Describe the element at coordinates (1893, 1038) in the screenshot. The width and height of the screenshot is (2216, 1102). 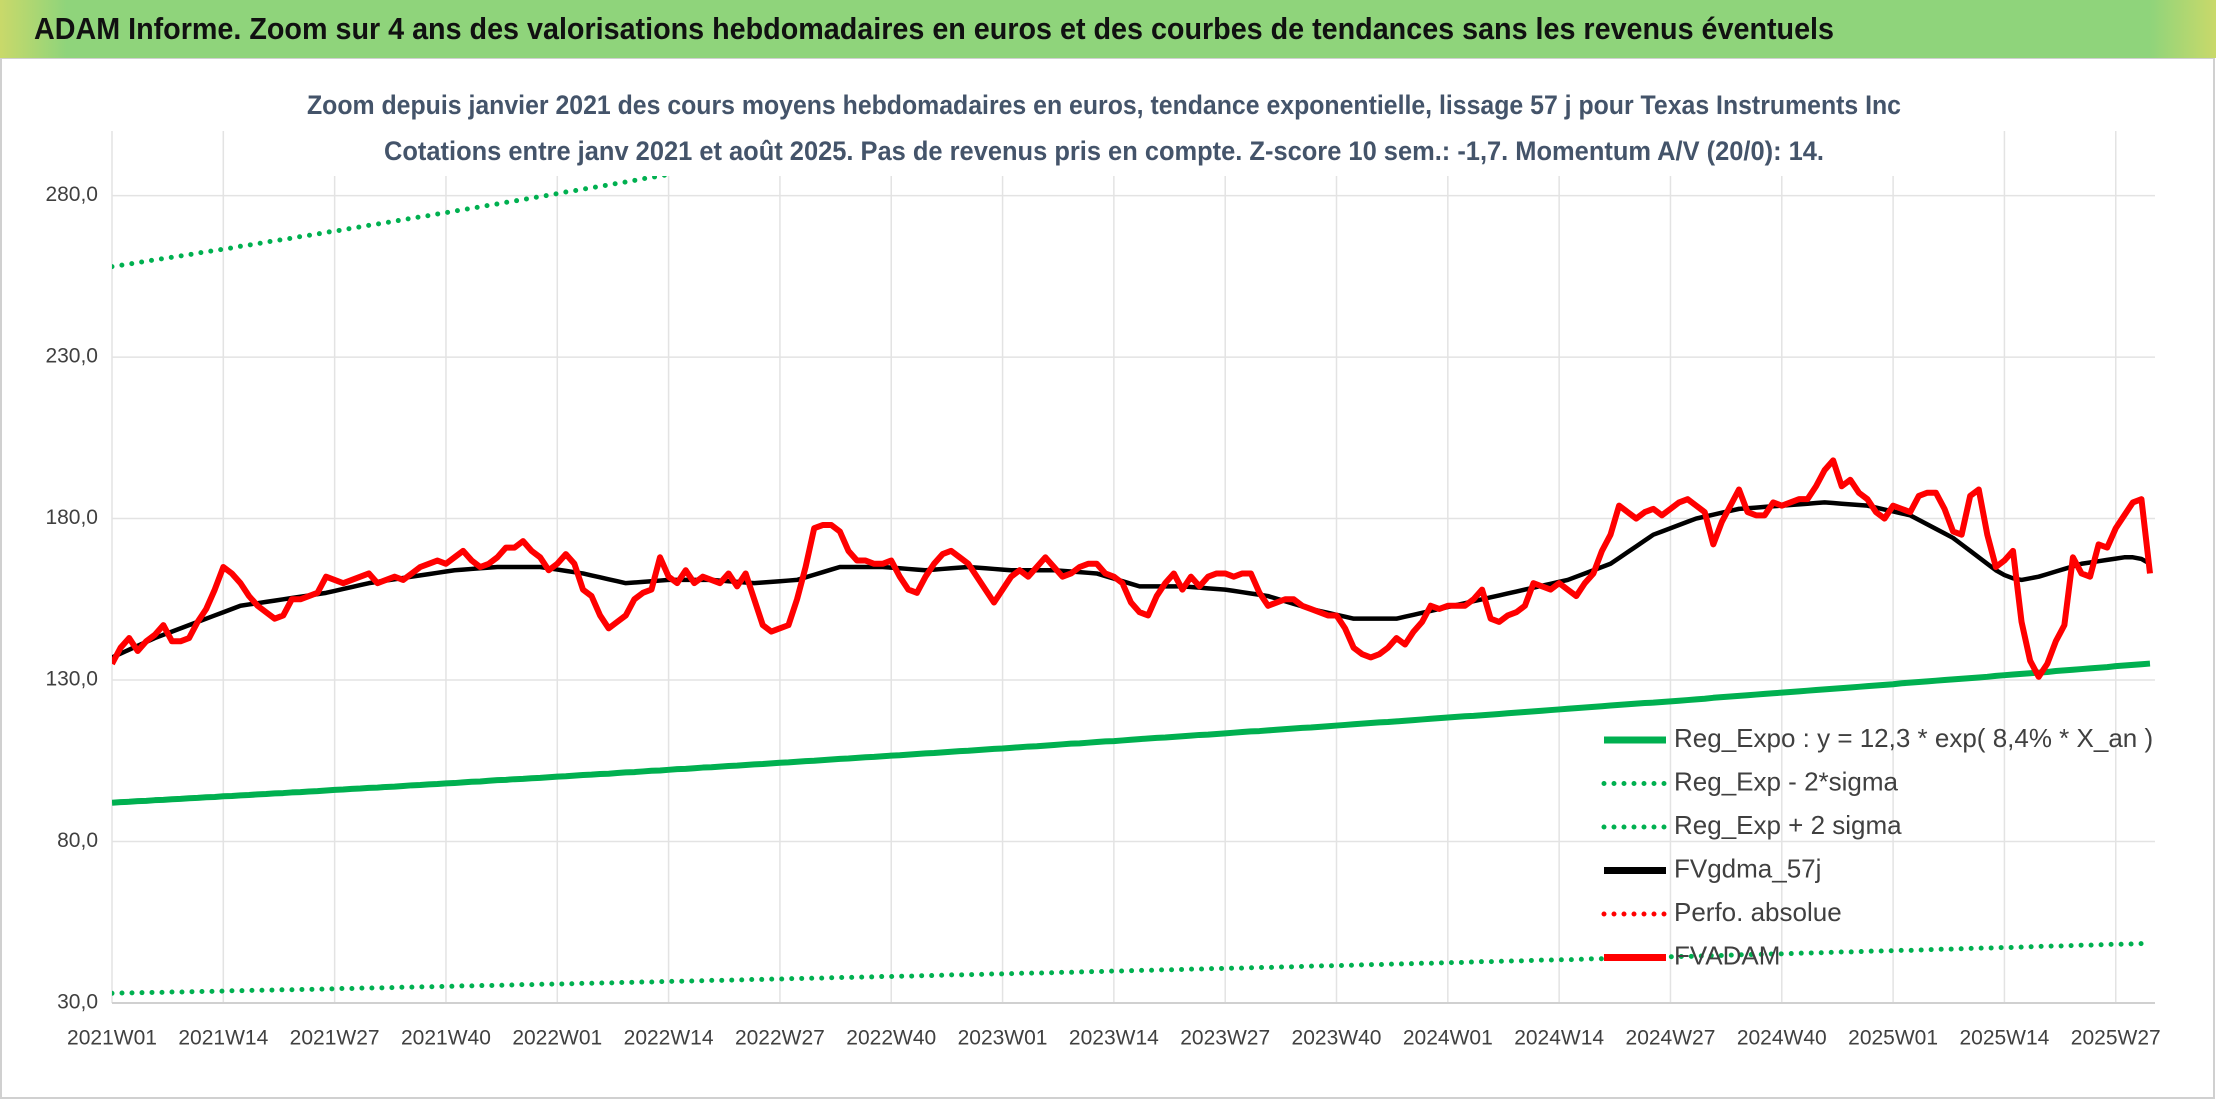
I see `x-tick-label: 2025W01` at that location.